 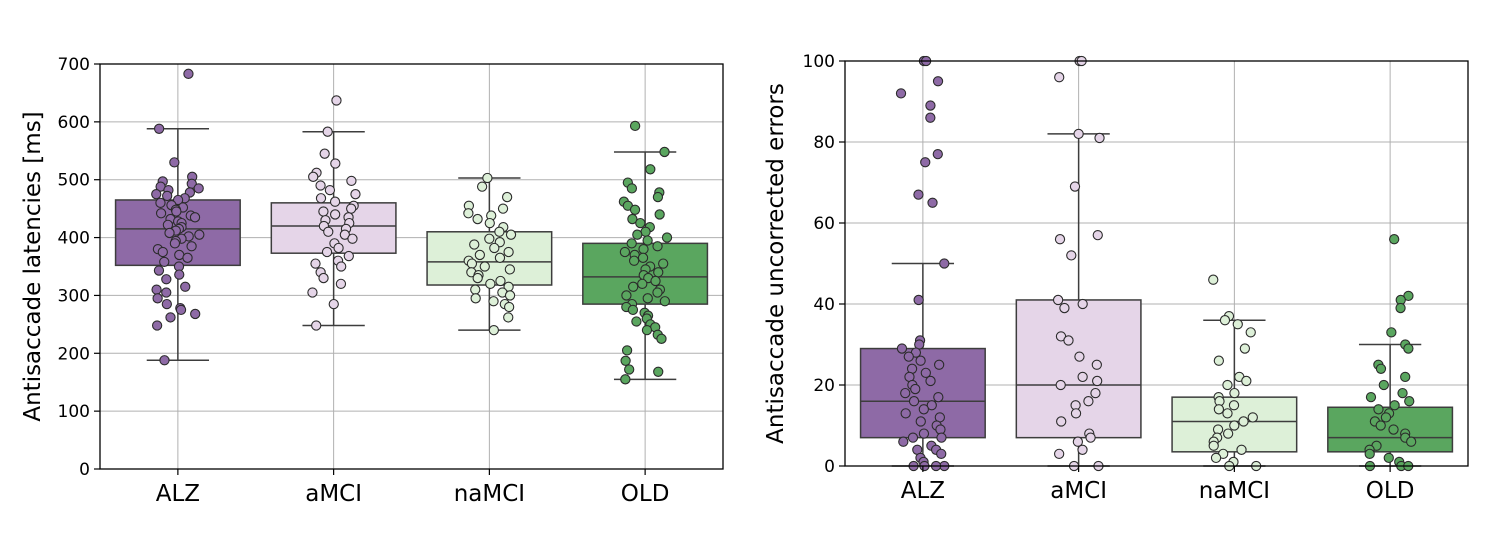 What do you see at coordinates (824, 224) in the screenshot?
I see `y-tick-label: 60` at bounding box center [824, 224].